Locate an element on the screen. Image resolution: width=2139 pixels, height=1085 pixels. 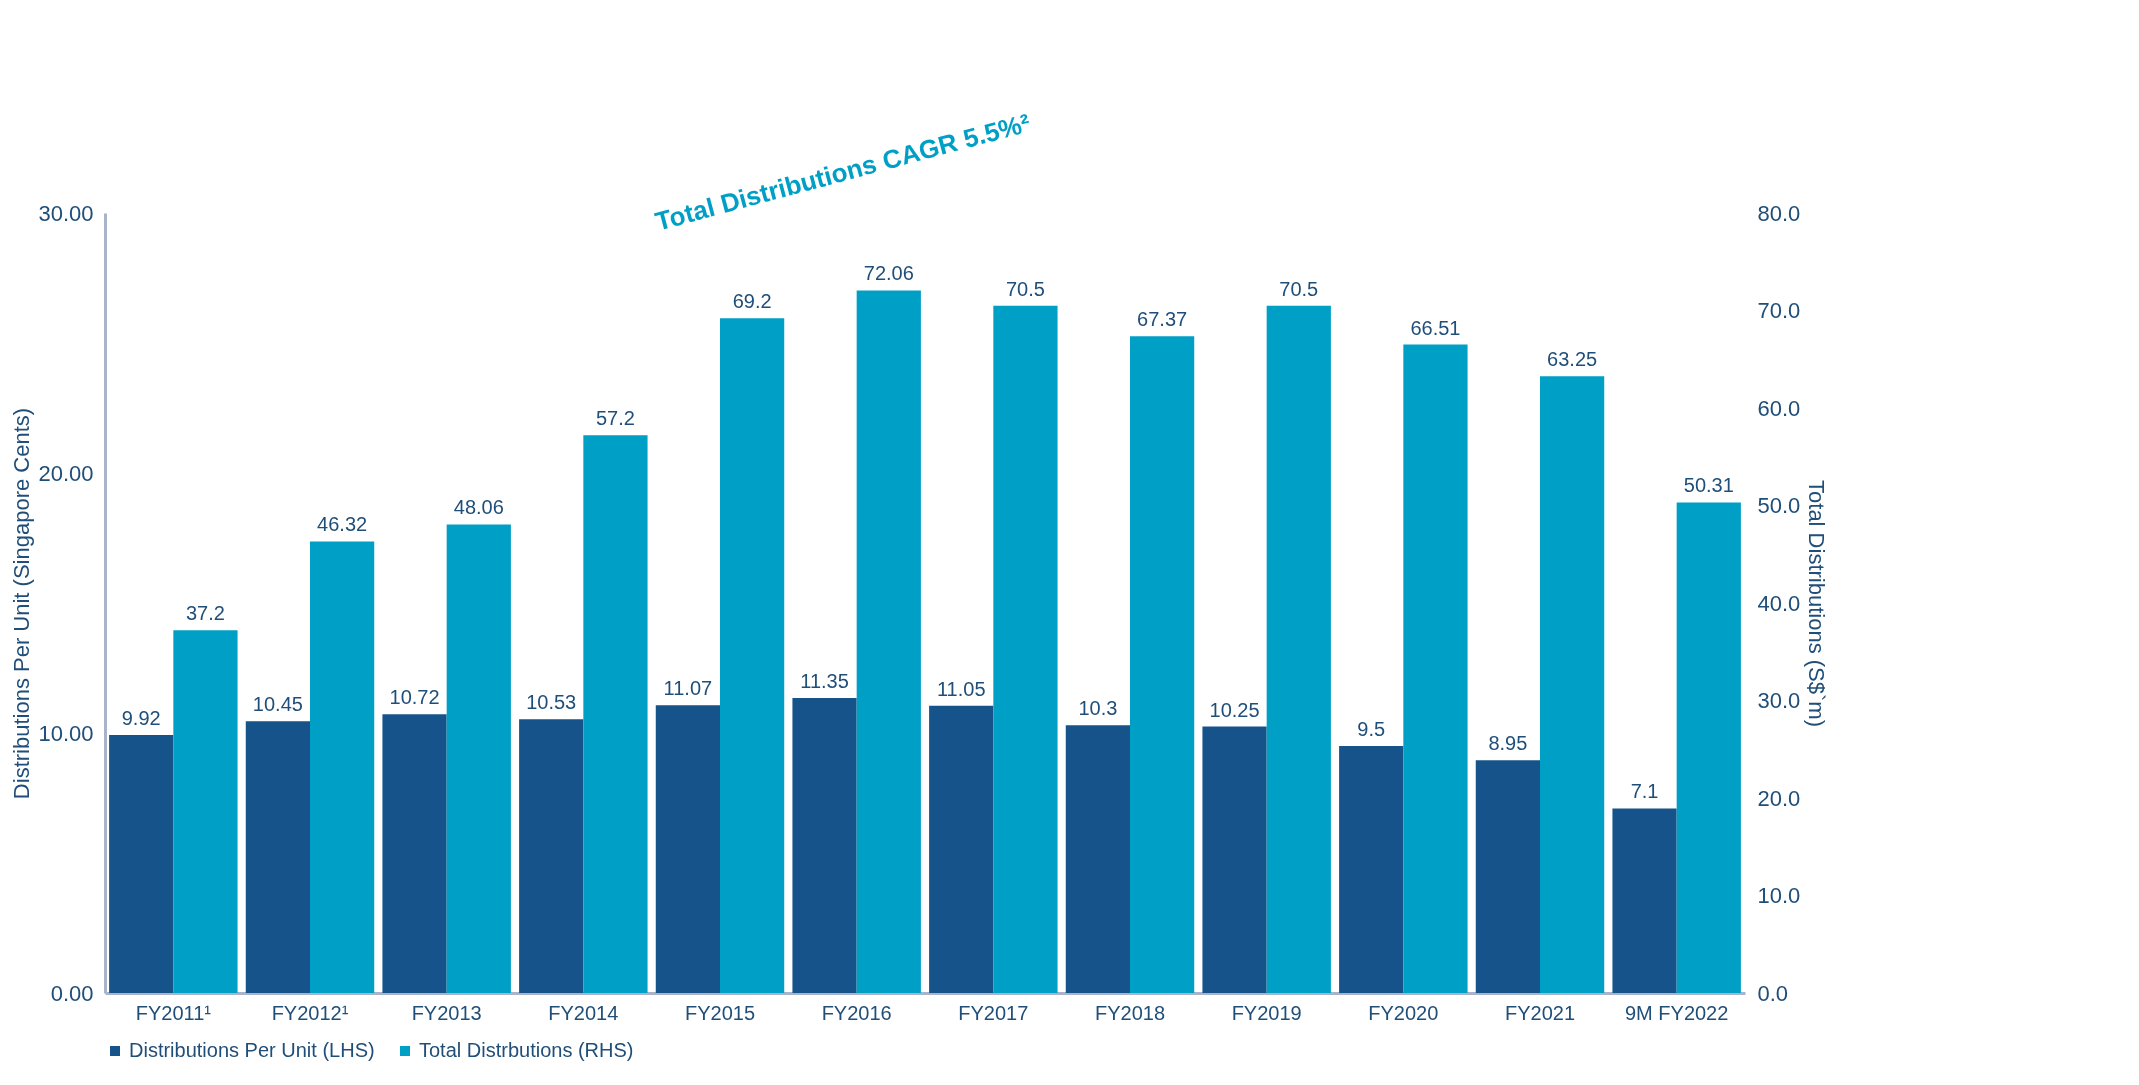
data-label: 46.32 is located at coordinates (342, 524).